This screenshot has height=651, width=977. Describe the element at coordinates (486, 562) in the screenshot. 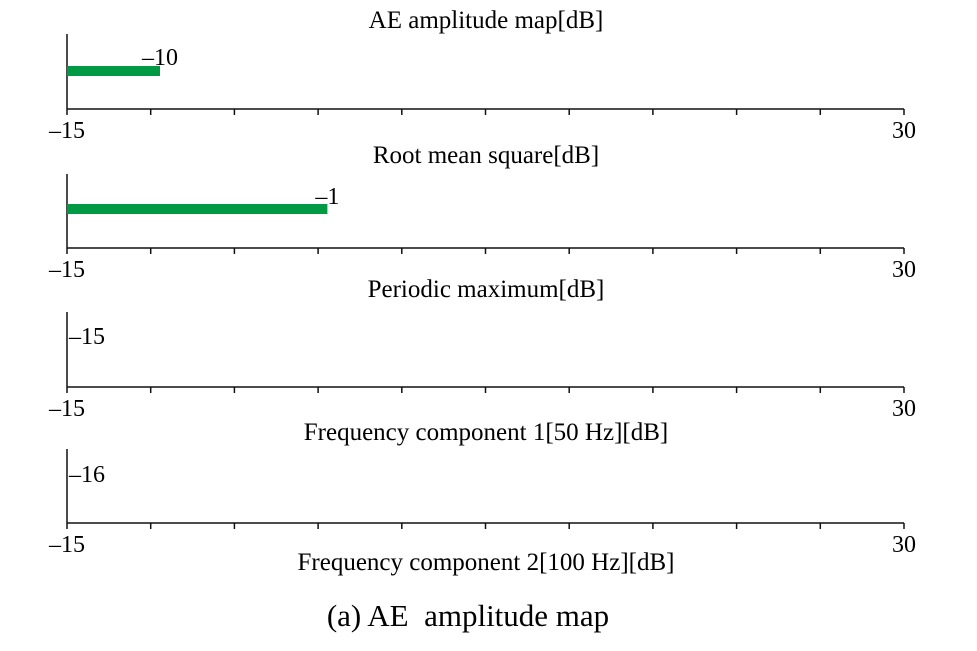

I see `chart-title: Frequency component 2[100 Hz][dB]` at that location.